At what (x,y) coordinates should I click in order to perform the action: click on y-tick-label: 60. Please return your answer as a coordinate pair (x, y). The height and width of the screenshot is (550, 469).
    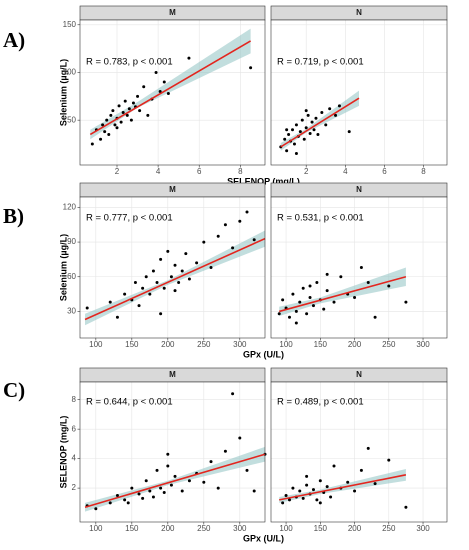
    Looking at the image, I should click on (71, 276).